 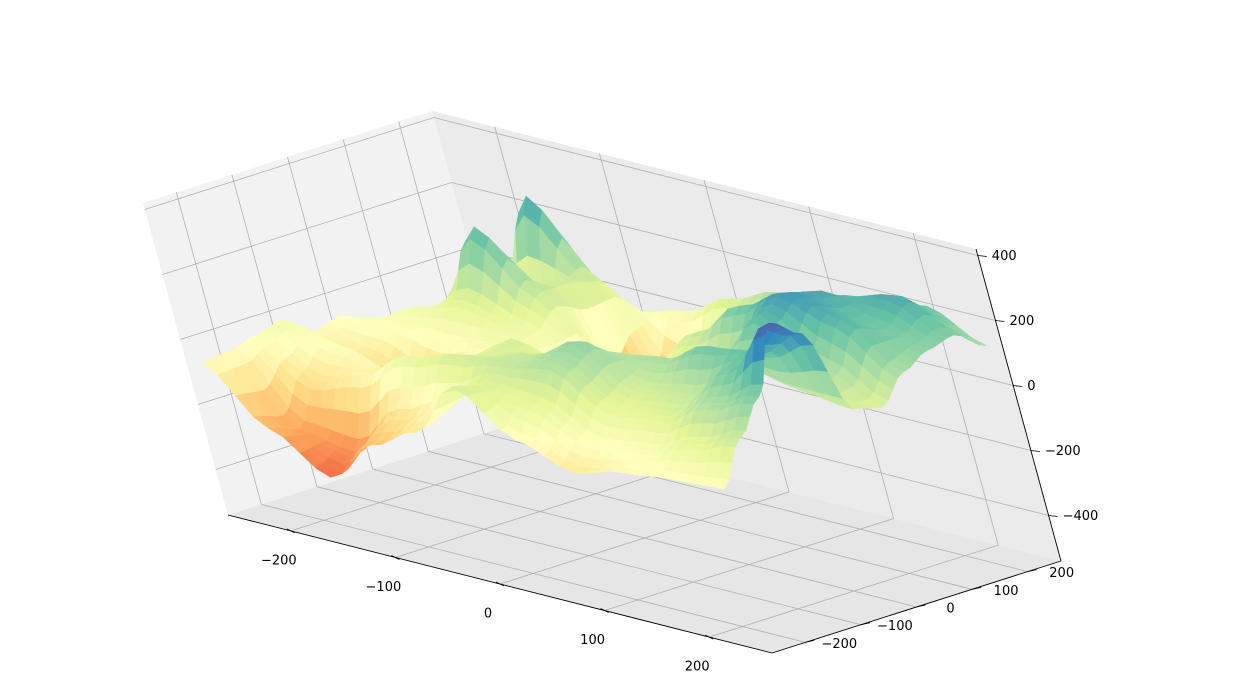 I want to click on z-tick-label: −400, so click(x=1081, y=516).